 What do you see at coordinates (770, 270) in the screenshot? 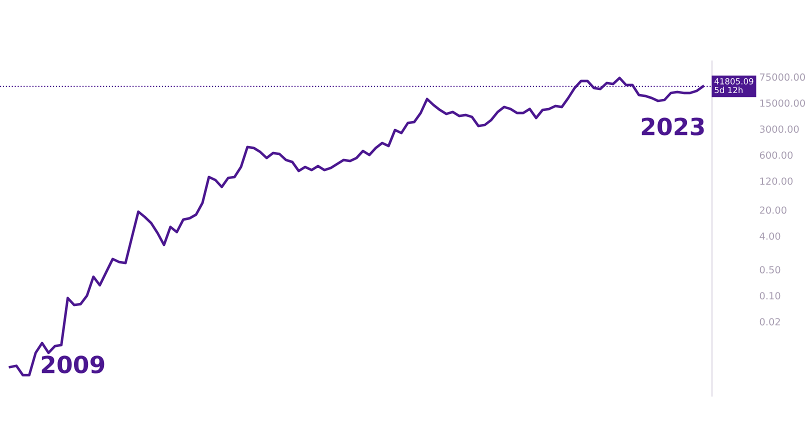
I see `y-tick-label: 0.50` at bounding box center [770, 270].